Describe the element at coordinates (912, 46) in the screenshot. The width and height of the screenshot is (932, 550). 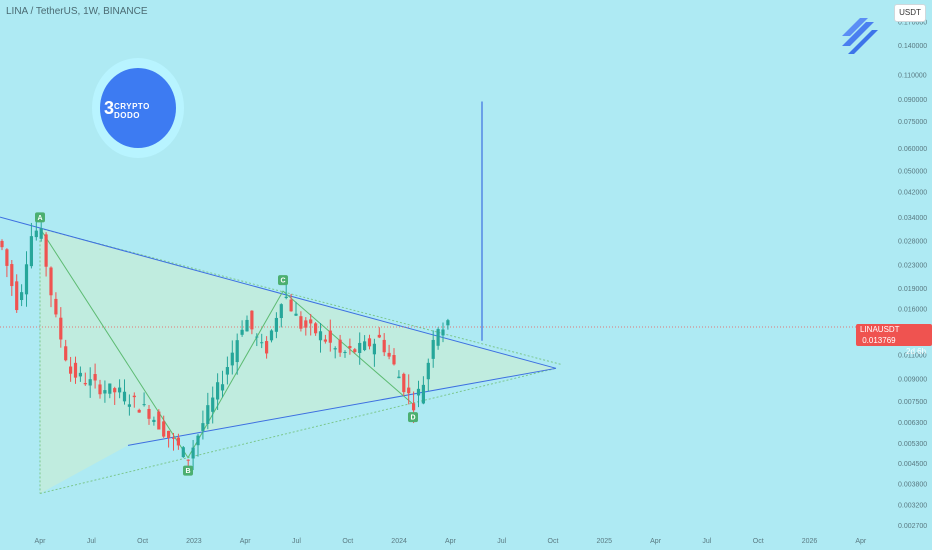
I see `y-tick-label: 0.140000` at that location.